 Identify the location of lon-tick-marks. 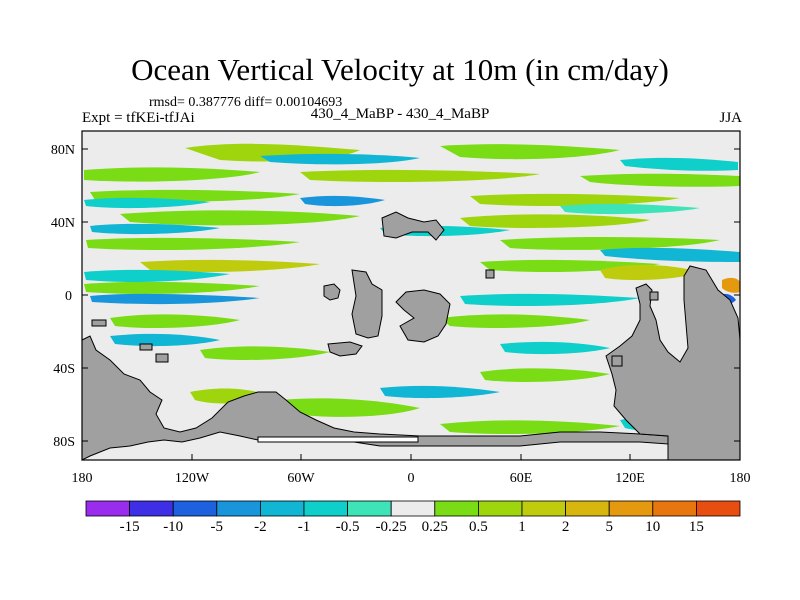
(411, 457).